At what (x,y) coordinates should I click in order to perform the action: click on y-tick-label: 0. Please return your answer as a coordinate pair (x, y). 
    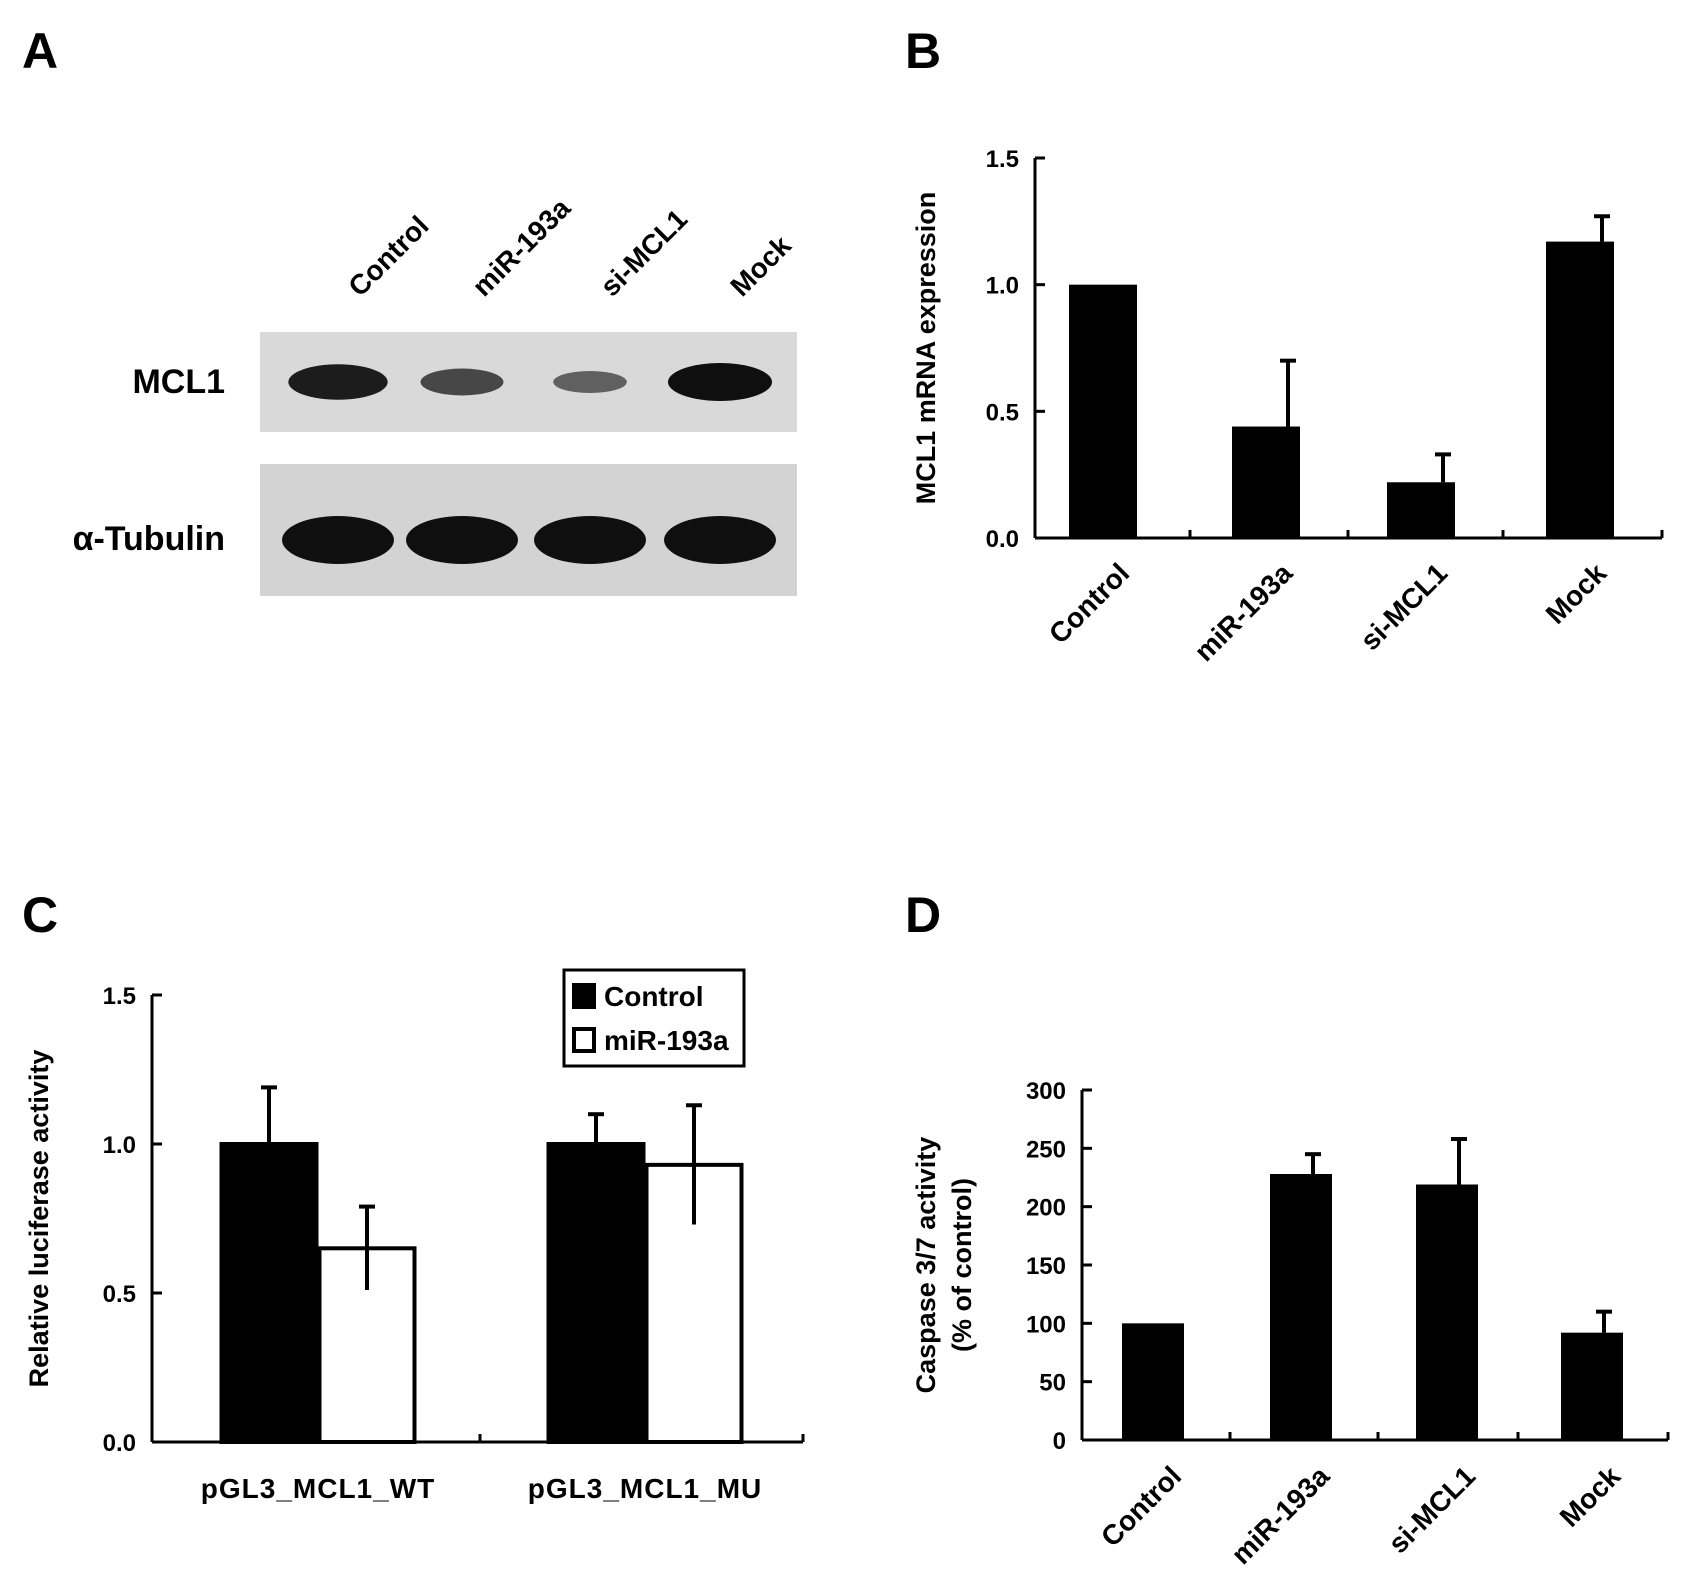
    Looking at the image, I should click on (1059, 1441).